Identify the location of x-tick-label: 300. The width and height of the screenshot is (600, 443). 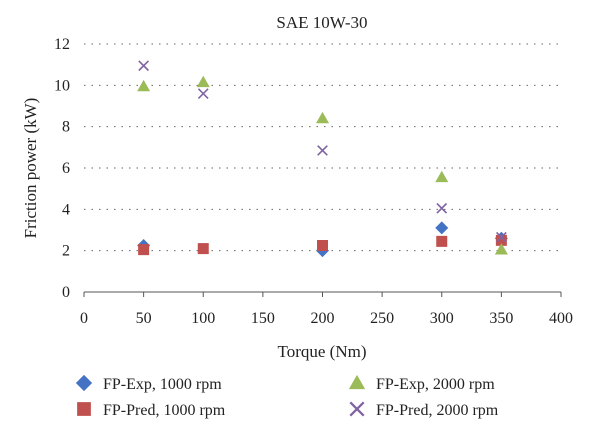
(442, 318).